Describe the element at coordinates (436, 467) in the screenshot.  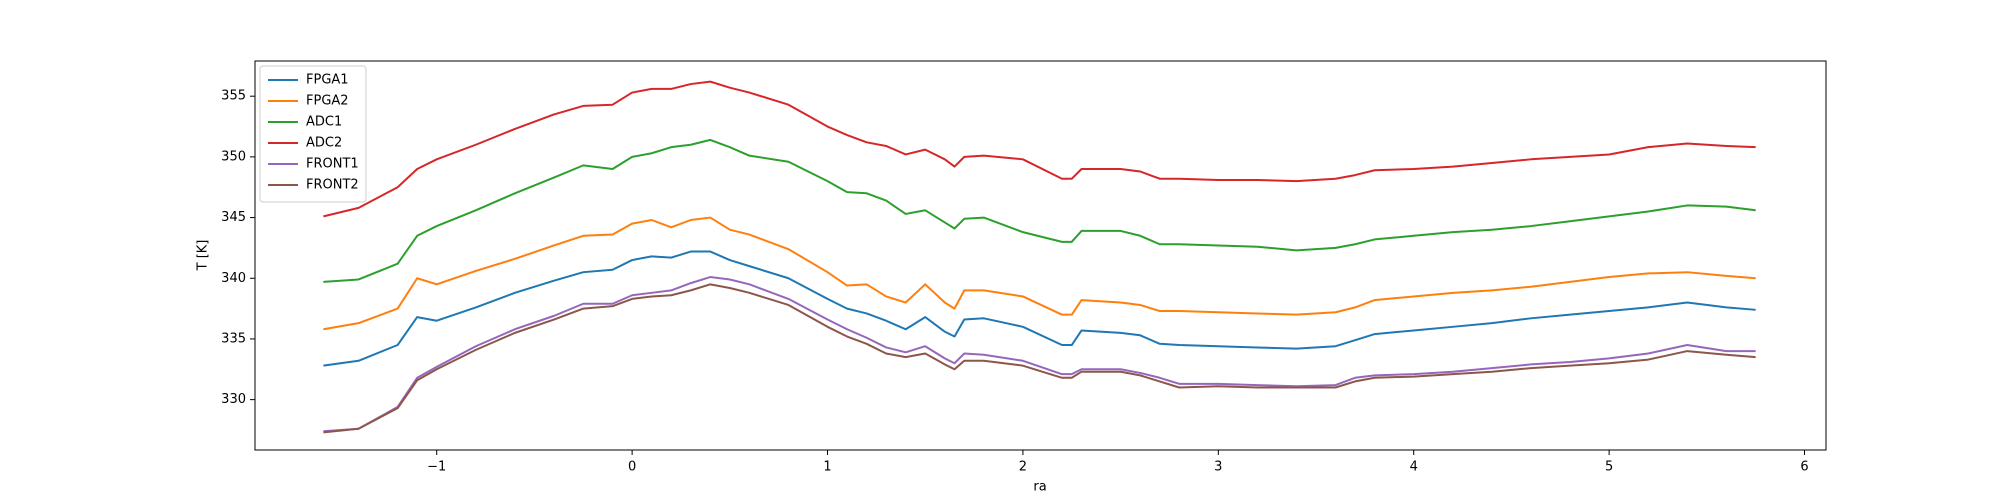
I see `x-tick-label: −1` at that location.